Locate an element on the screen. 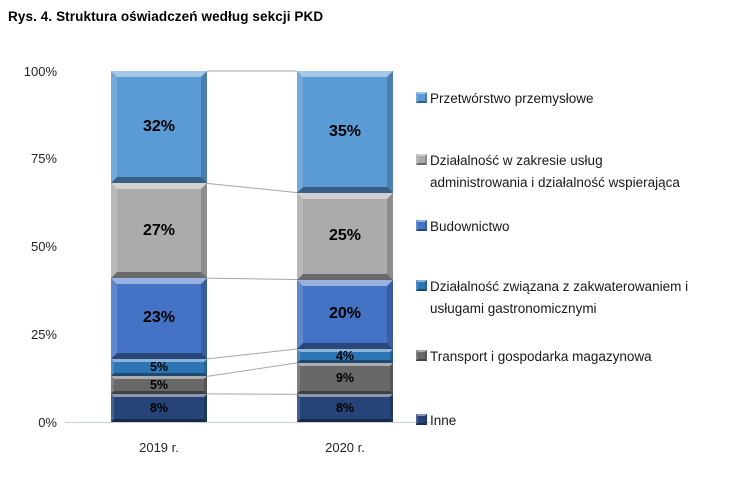 Image resolution: width=731 pixels, height=479 pixels. segment-value-label: 32% is located at coordinates (159, 127).